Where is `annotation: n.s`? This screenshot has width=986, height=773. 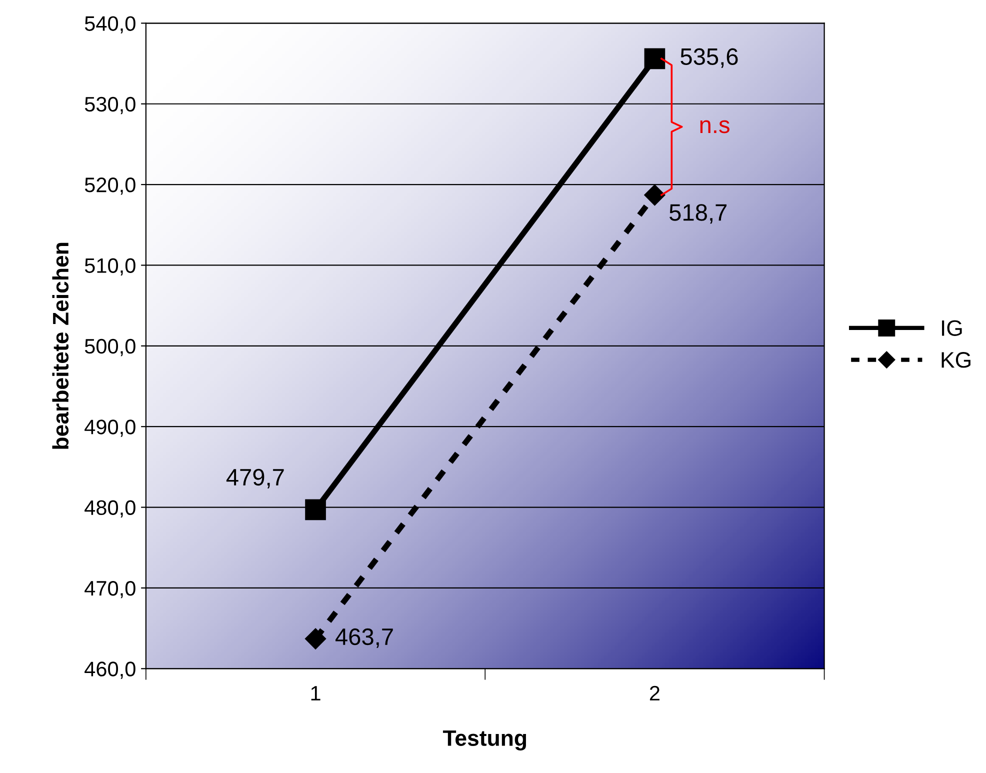
annotation: n.s is located at coordinates (715, 127).